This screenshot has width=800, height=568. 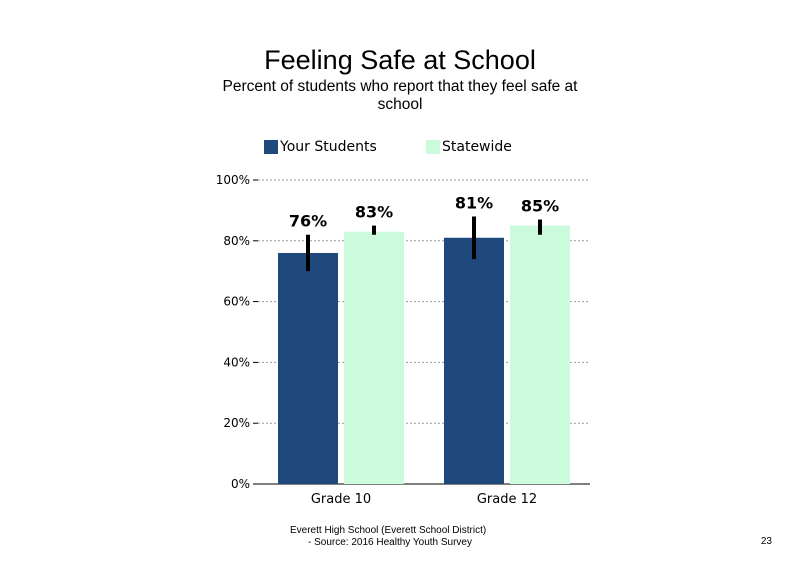 What do you see at coordinates (341, 499) in the screenshot?
I see `x-tick-label: Grade 10` at bounding box center [341, 499].